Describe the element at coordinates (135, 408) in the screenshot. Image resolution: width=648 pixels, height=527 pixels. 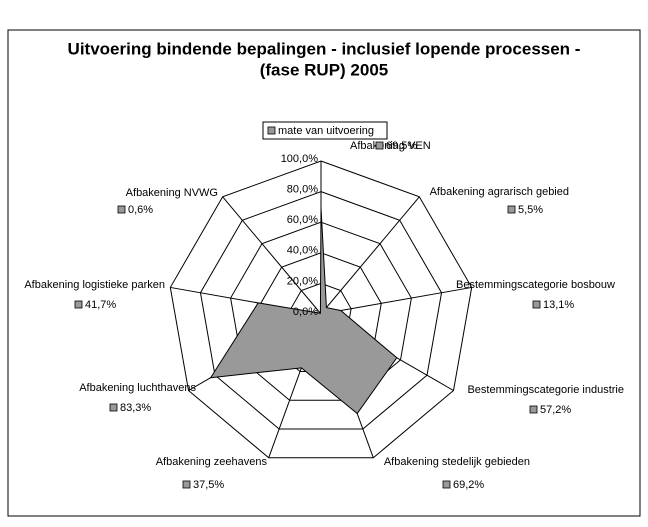
I see `value-label: 83,3%` at that location.